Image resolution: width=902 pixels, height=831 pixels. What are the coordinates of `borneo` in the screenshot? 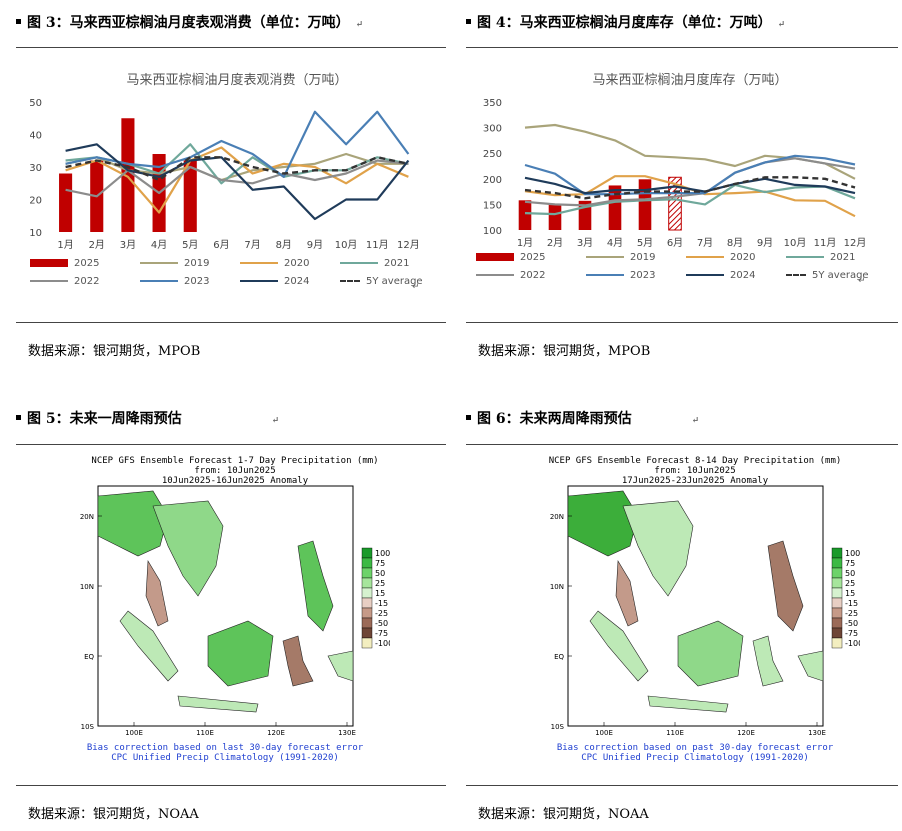 It's located at (710, 653).